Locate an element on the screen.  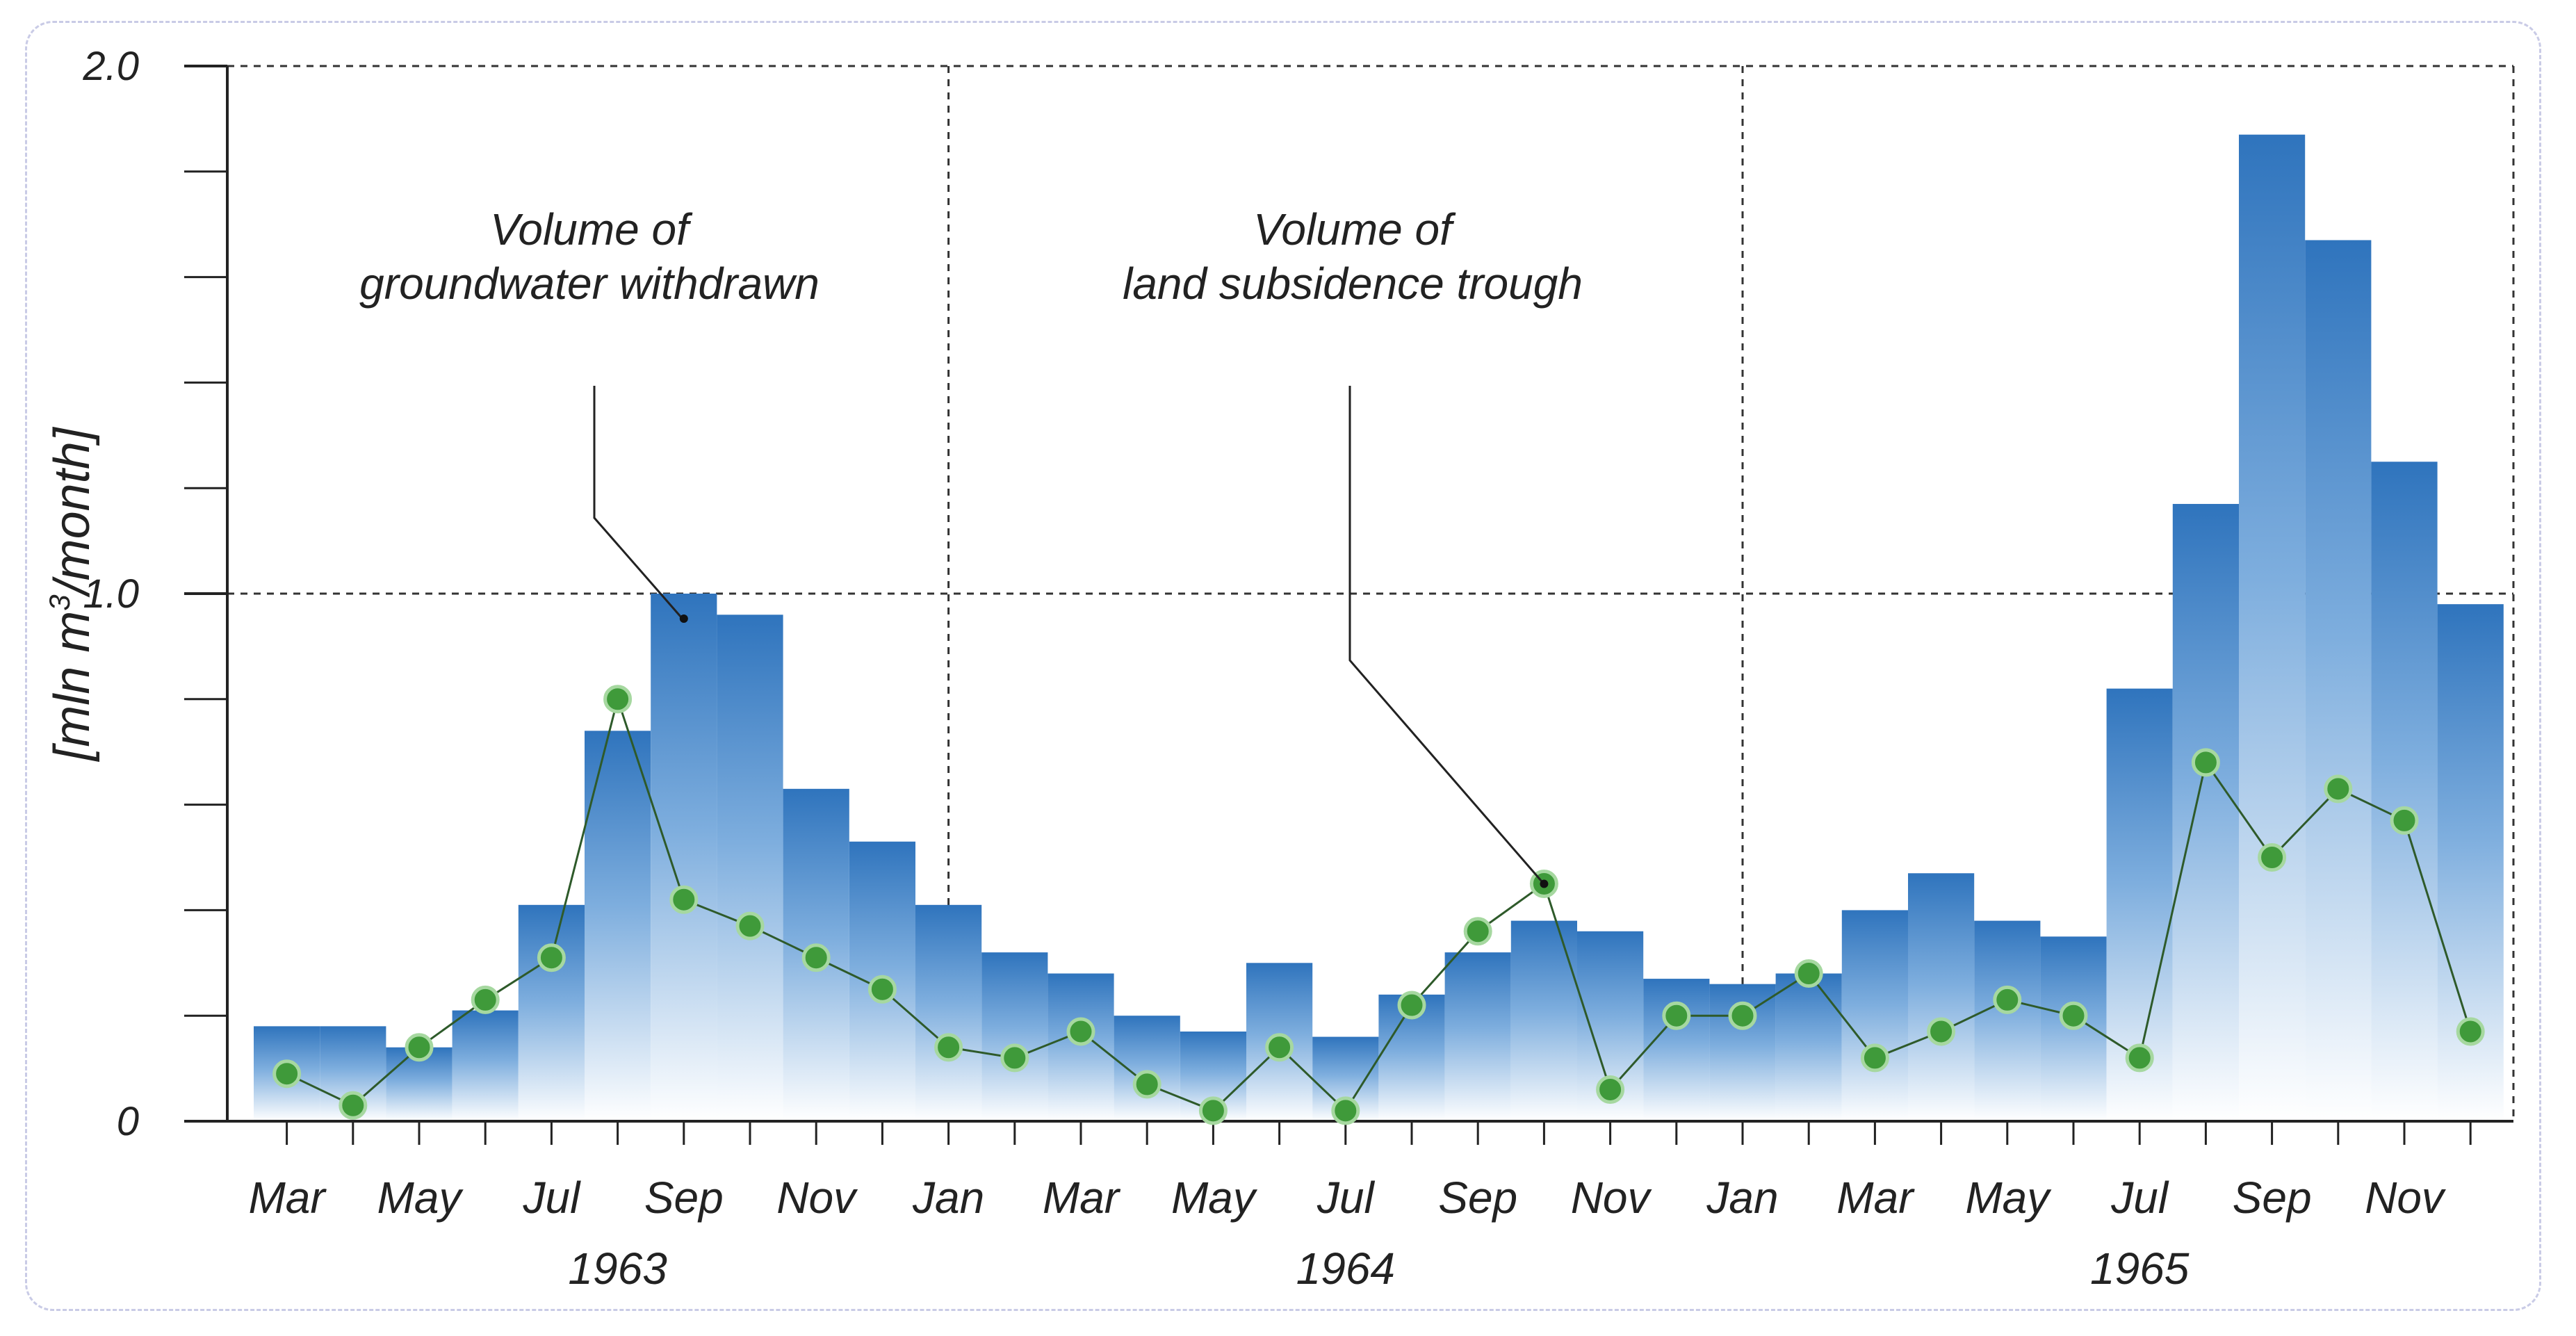
y-tick-label: 1.0 is located at coordinates (111, 594).